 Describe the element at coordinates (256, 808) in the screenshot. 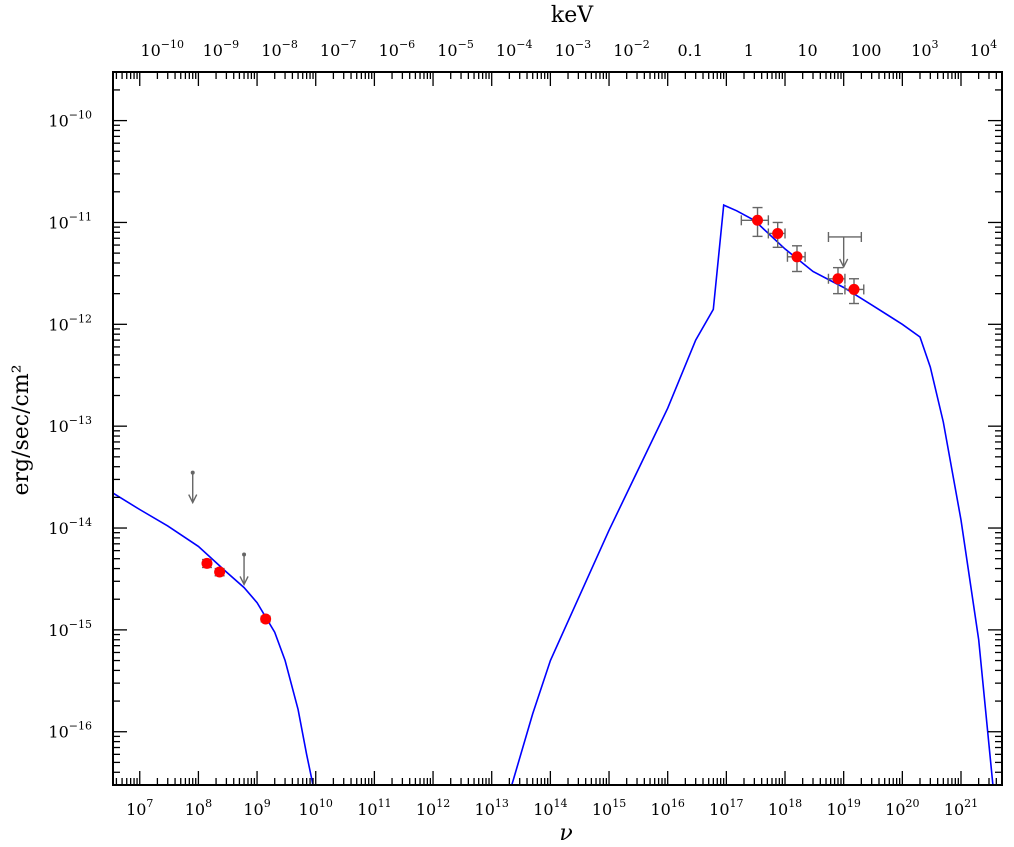

I see `bottom-x-tick-label: 10⁹` at that location.